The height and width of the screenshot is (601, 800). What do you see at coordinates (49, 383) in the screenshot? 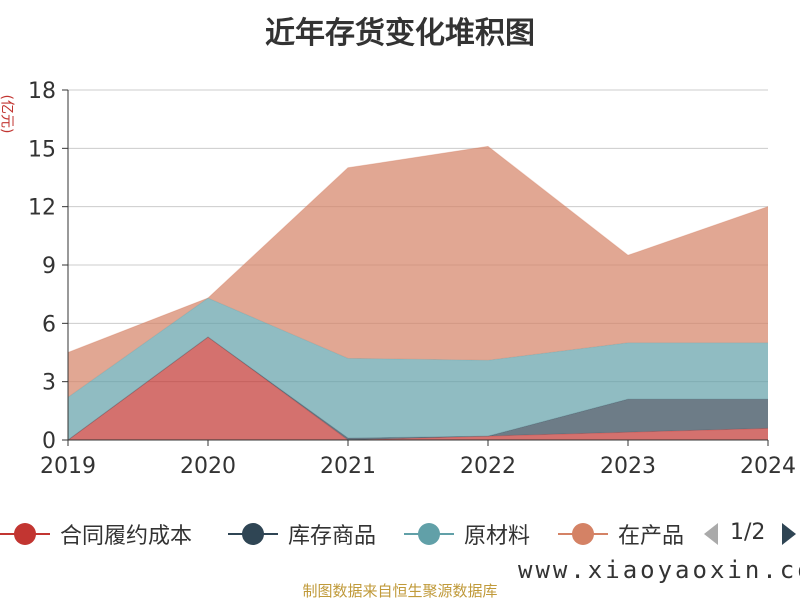
I see `y-tick-label: 3` at bounding box center [49, 383].